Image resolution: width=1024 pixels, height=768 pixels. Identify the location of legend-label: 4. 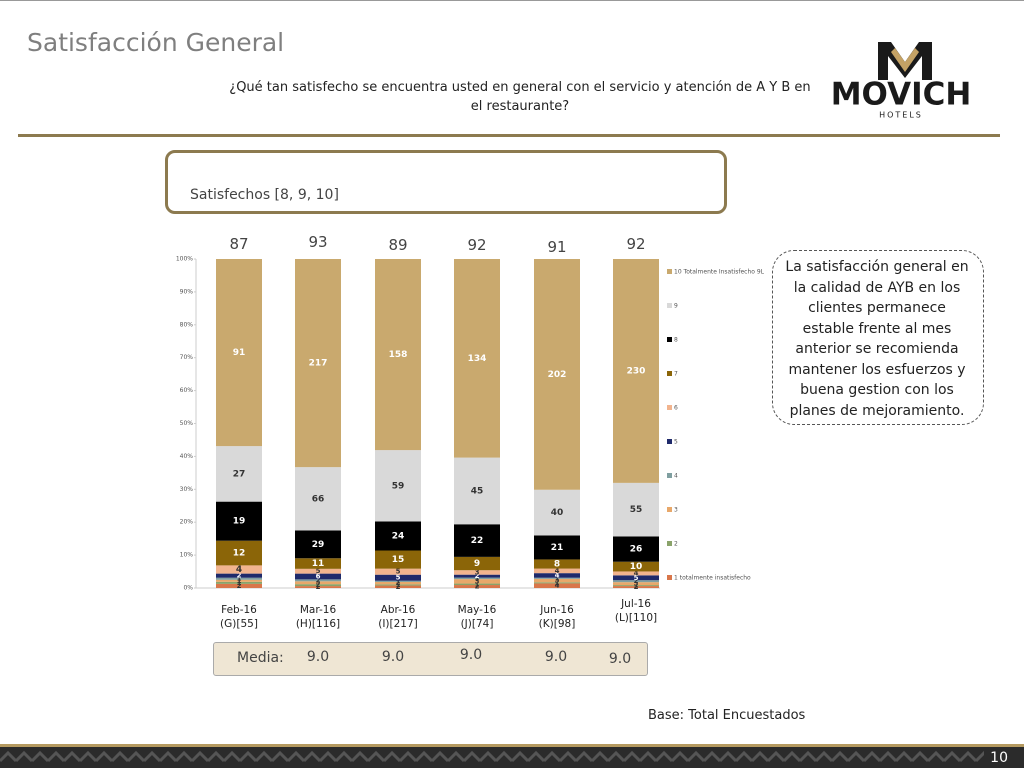
(676, 476).